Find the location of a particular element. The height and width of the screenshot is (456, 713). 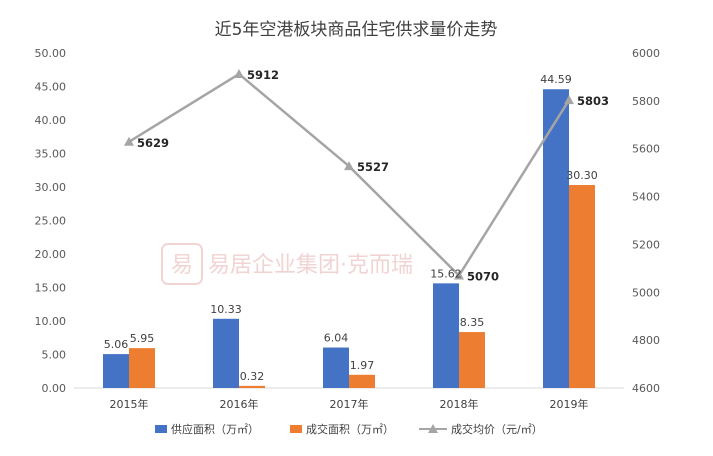

price-label: 5527 is located at coordinates (373, 167).